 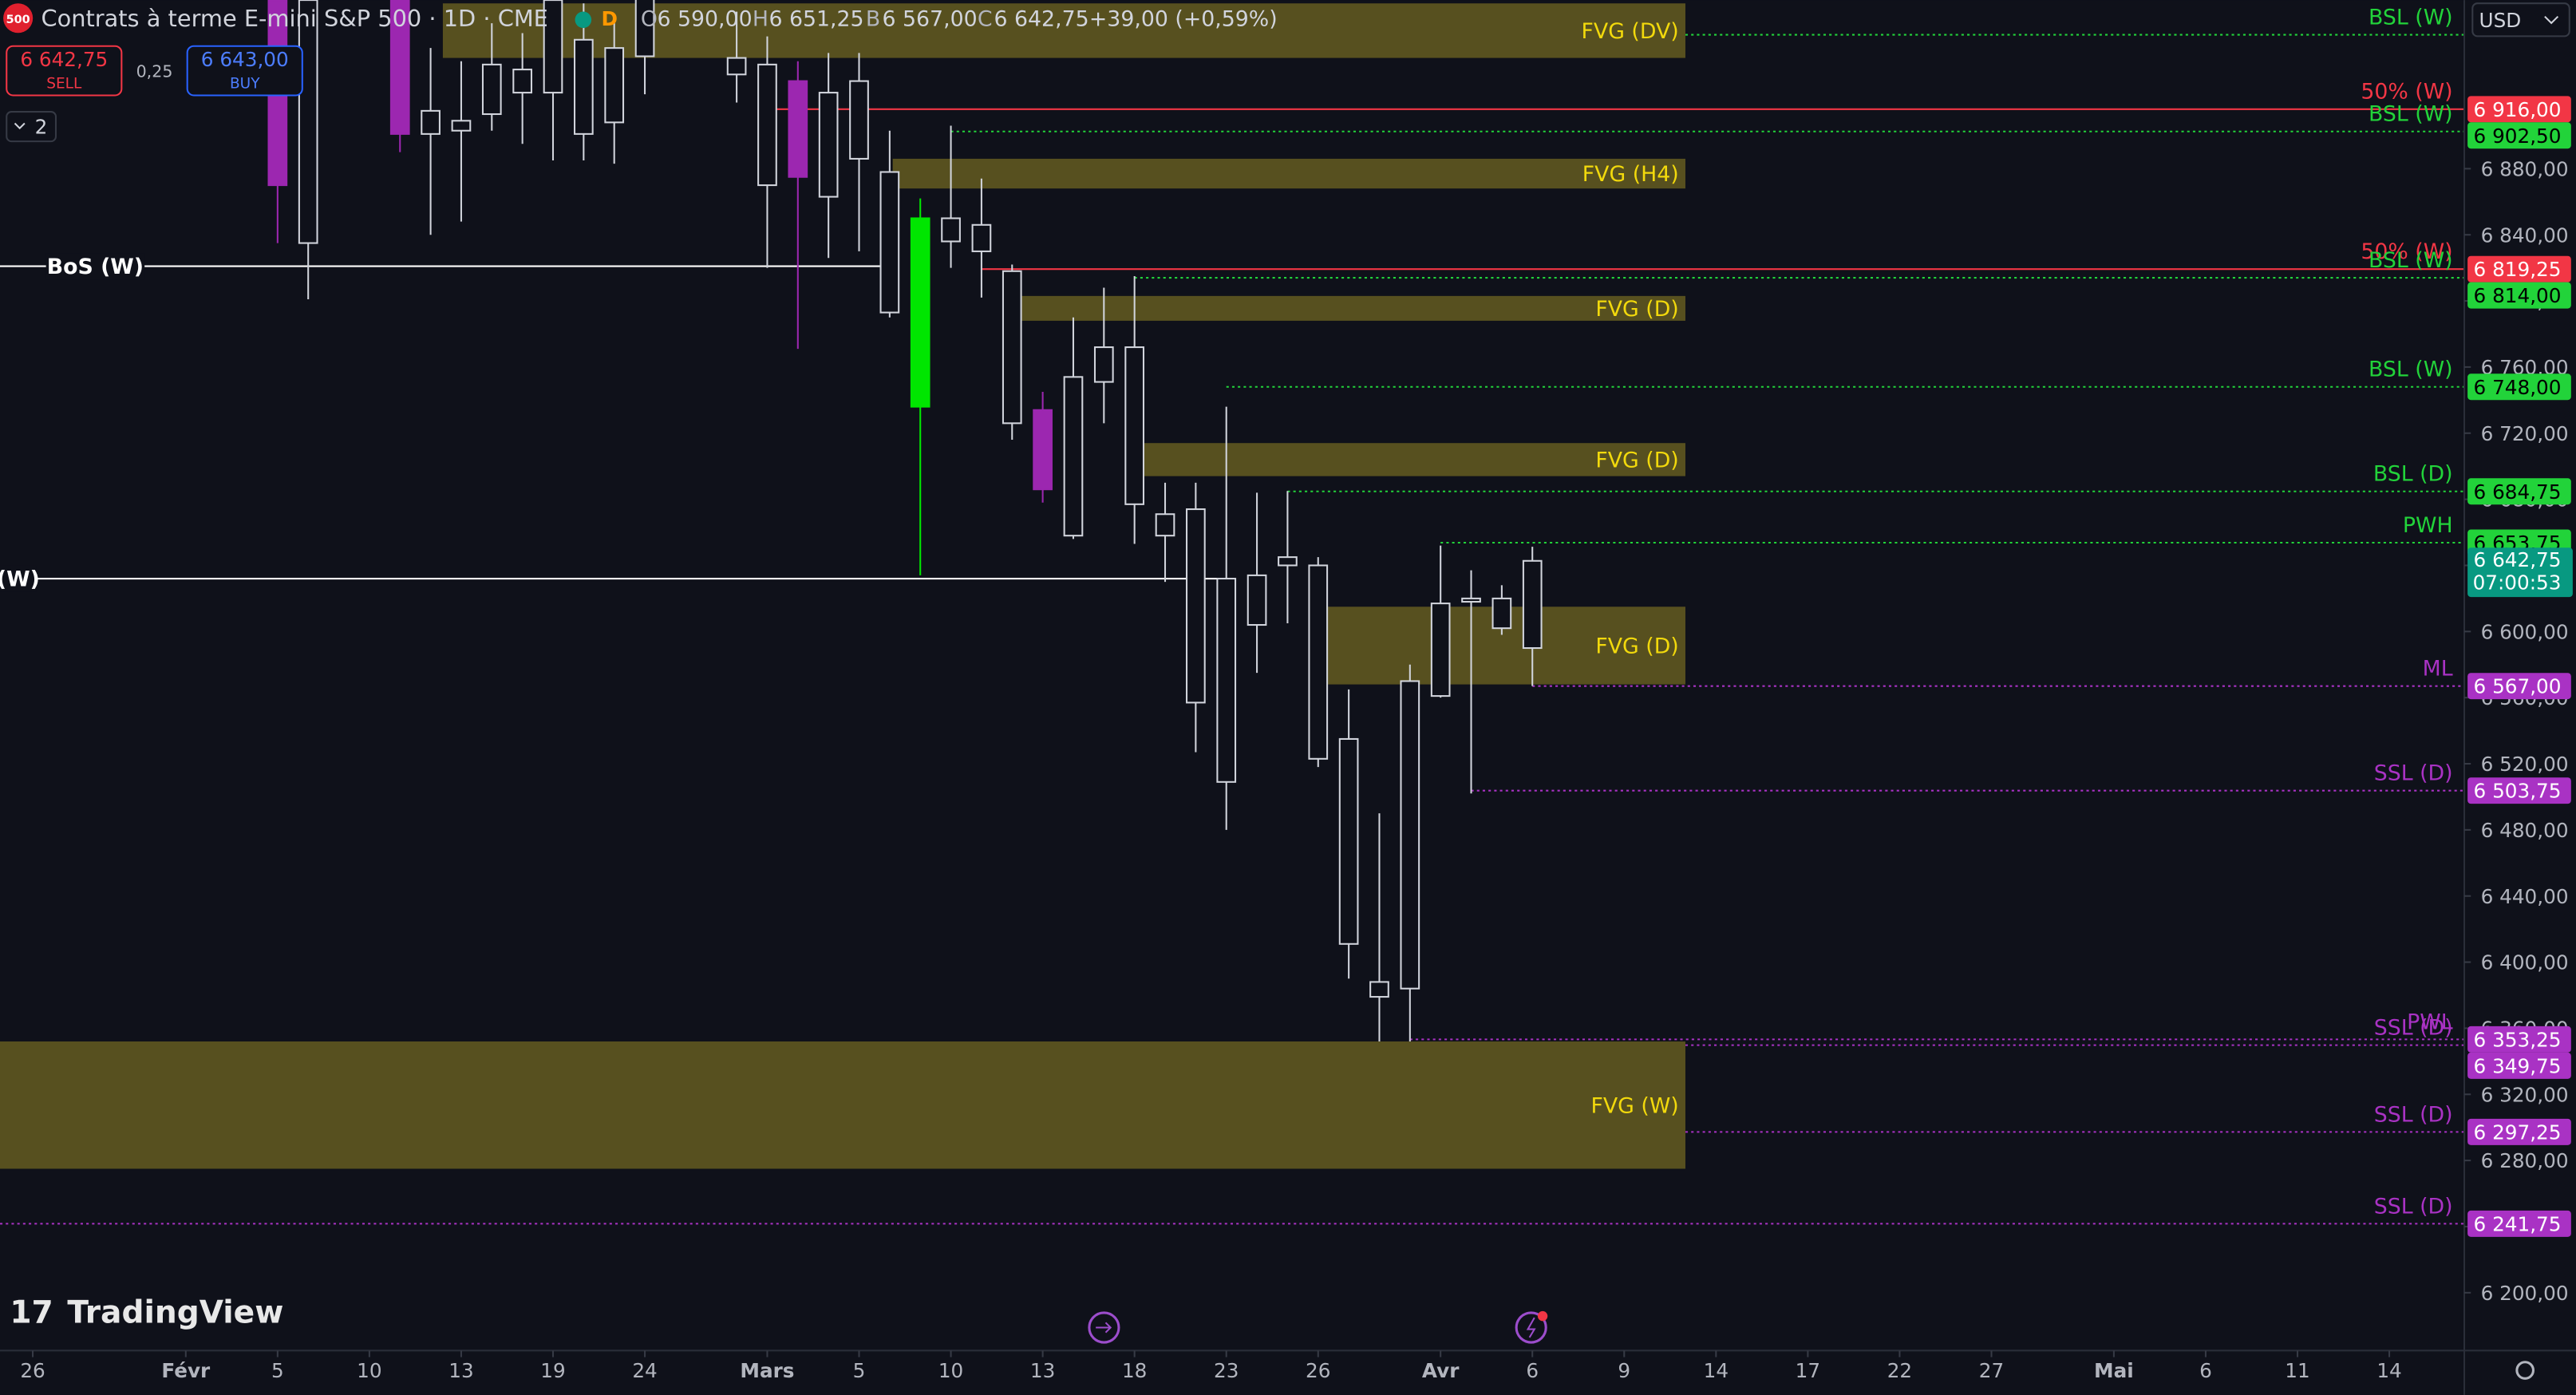 I want to click on x-tick-label: 13, so click(x=1042, y=1370).